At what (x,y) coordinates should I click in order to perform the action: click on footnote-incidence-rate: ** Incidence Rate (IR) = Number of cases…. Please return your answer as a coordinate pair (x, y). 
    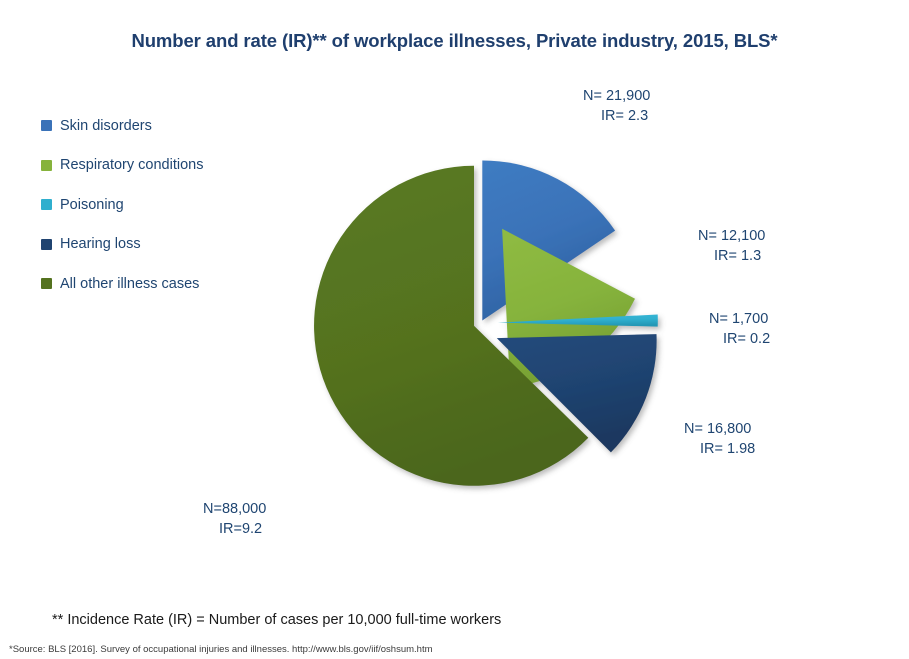
    Looking at the image, I should click on (277, 620).